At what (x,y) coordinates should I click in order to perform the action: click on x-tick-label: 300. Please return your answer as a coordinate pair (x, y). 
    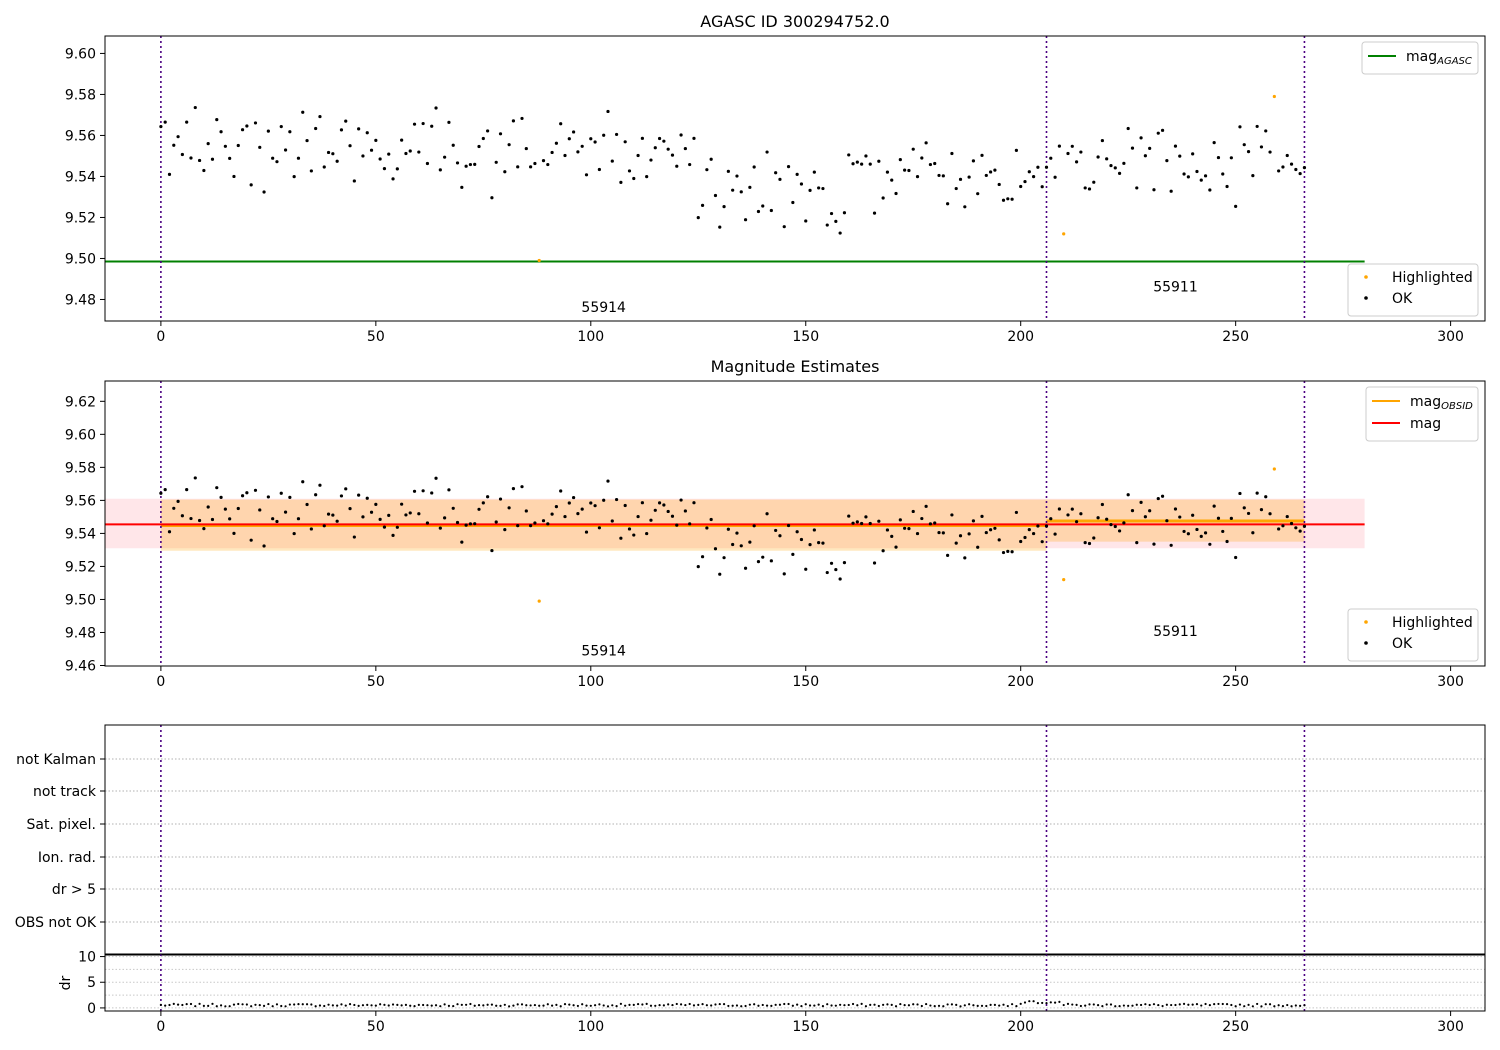
    Looking at the image, I should click on (1450, 337).